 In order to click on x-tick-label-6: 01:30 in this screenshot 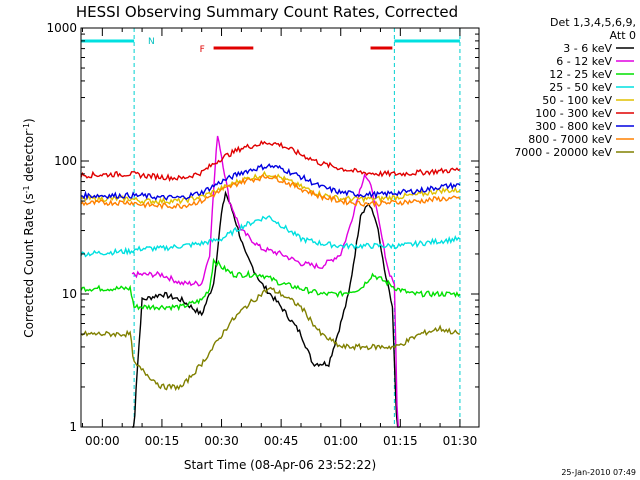, I will do `click(460, 441)`.